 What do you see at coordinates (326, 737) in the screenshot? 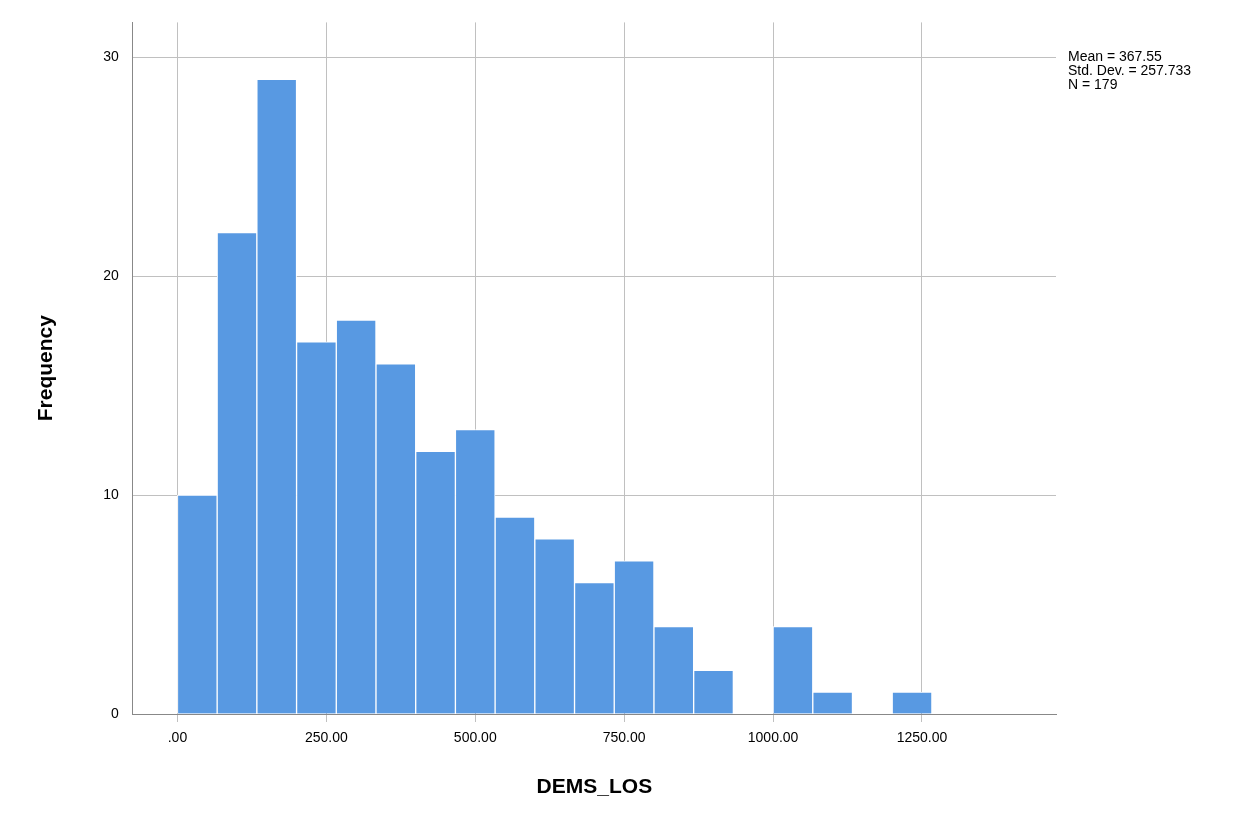
I see `x-tick-label: 250.00` at bounding box center [326, 737].